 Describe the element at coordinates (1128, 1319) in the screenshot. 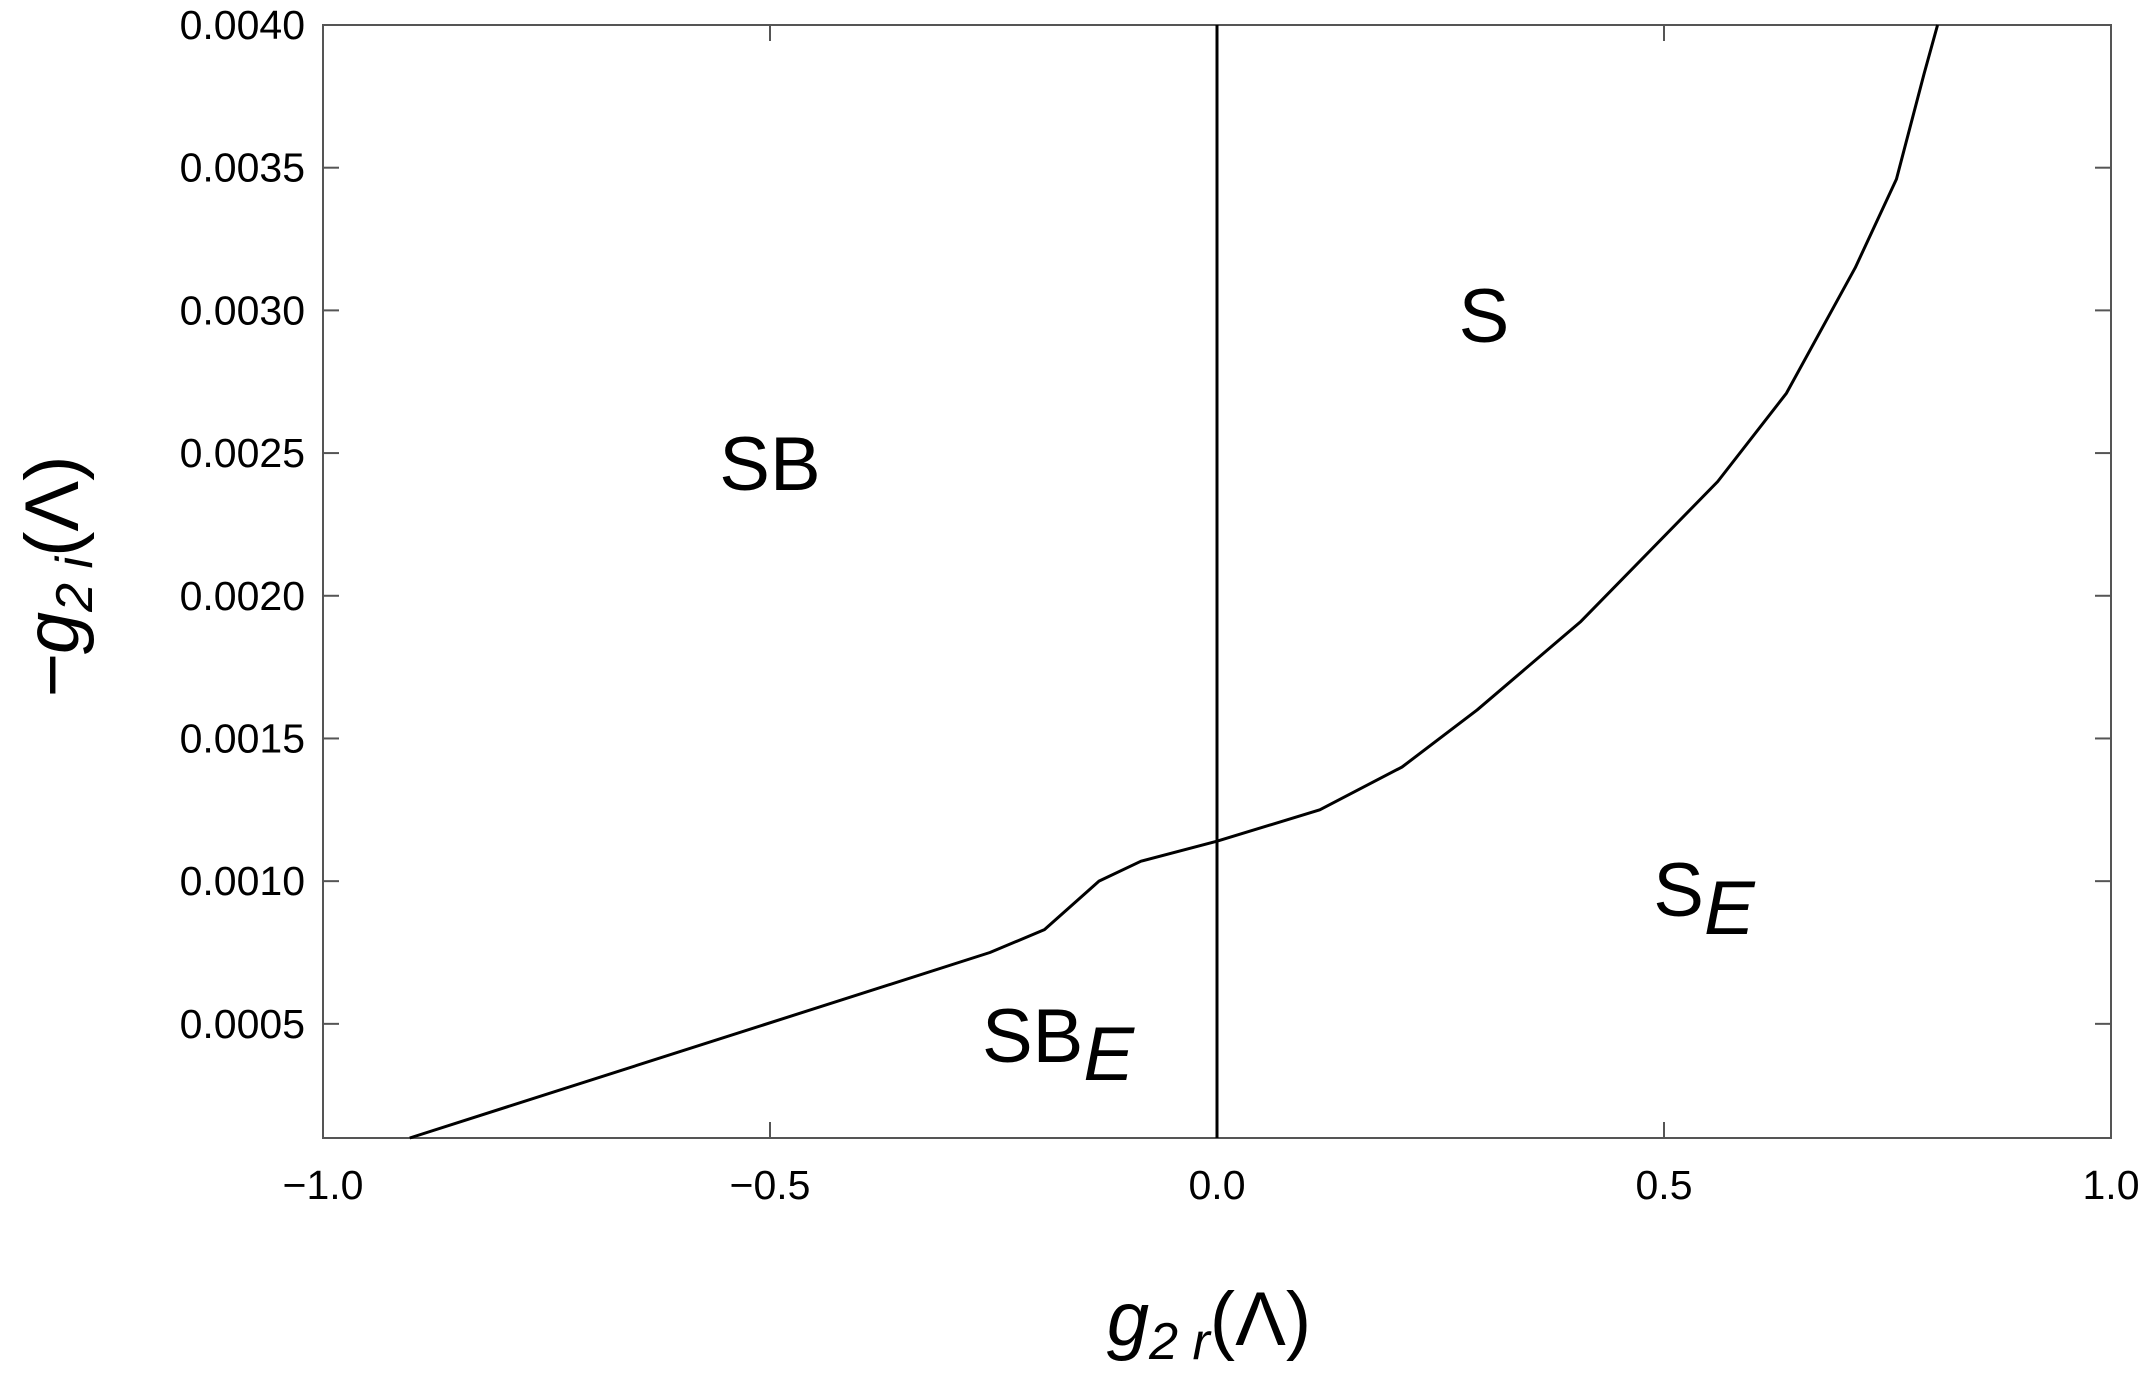

I see `x-label-main: g` at that location.